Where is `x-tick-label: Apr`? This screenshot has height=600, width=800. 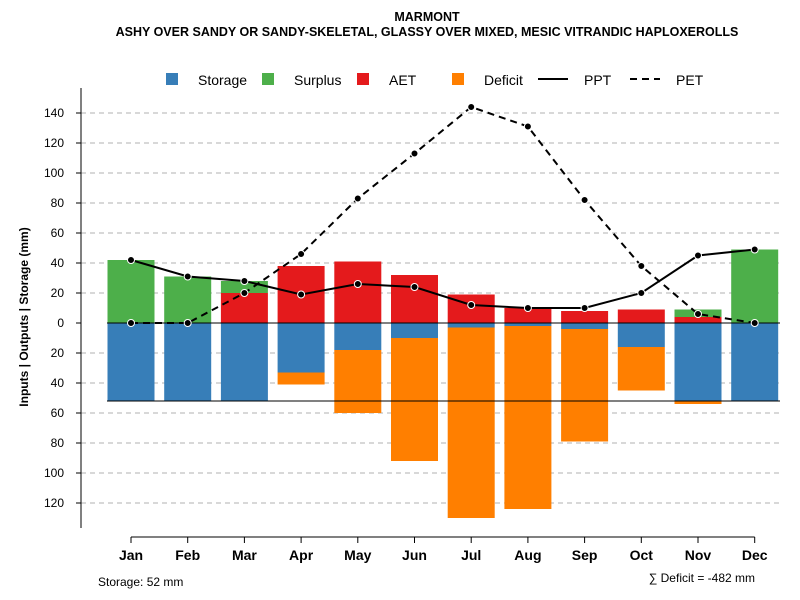 x-tick-label: Apr is located at coordinates (301, 555).